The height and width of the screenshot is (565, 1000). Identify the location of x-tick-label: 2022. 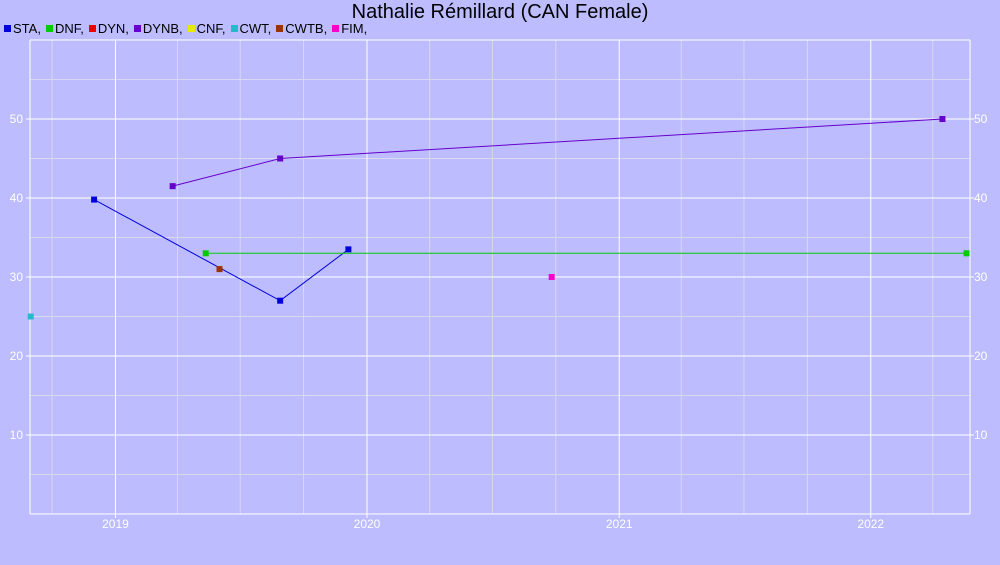
(870, 524).